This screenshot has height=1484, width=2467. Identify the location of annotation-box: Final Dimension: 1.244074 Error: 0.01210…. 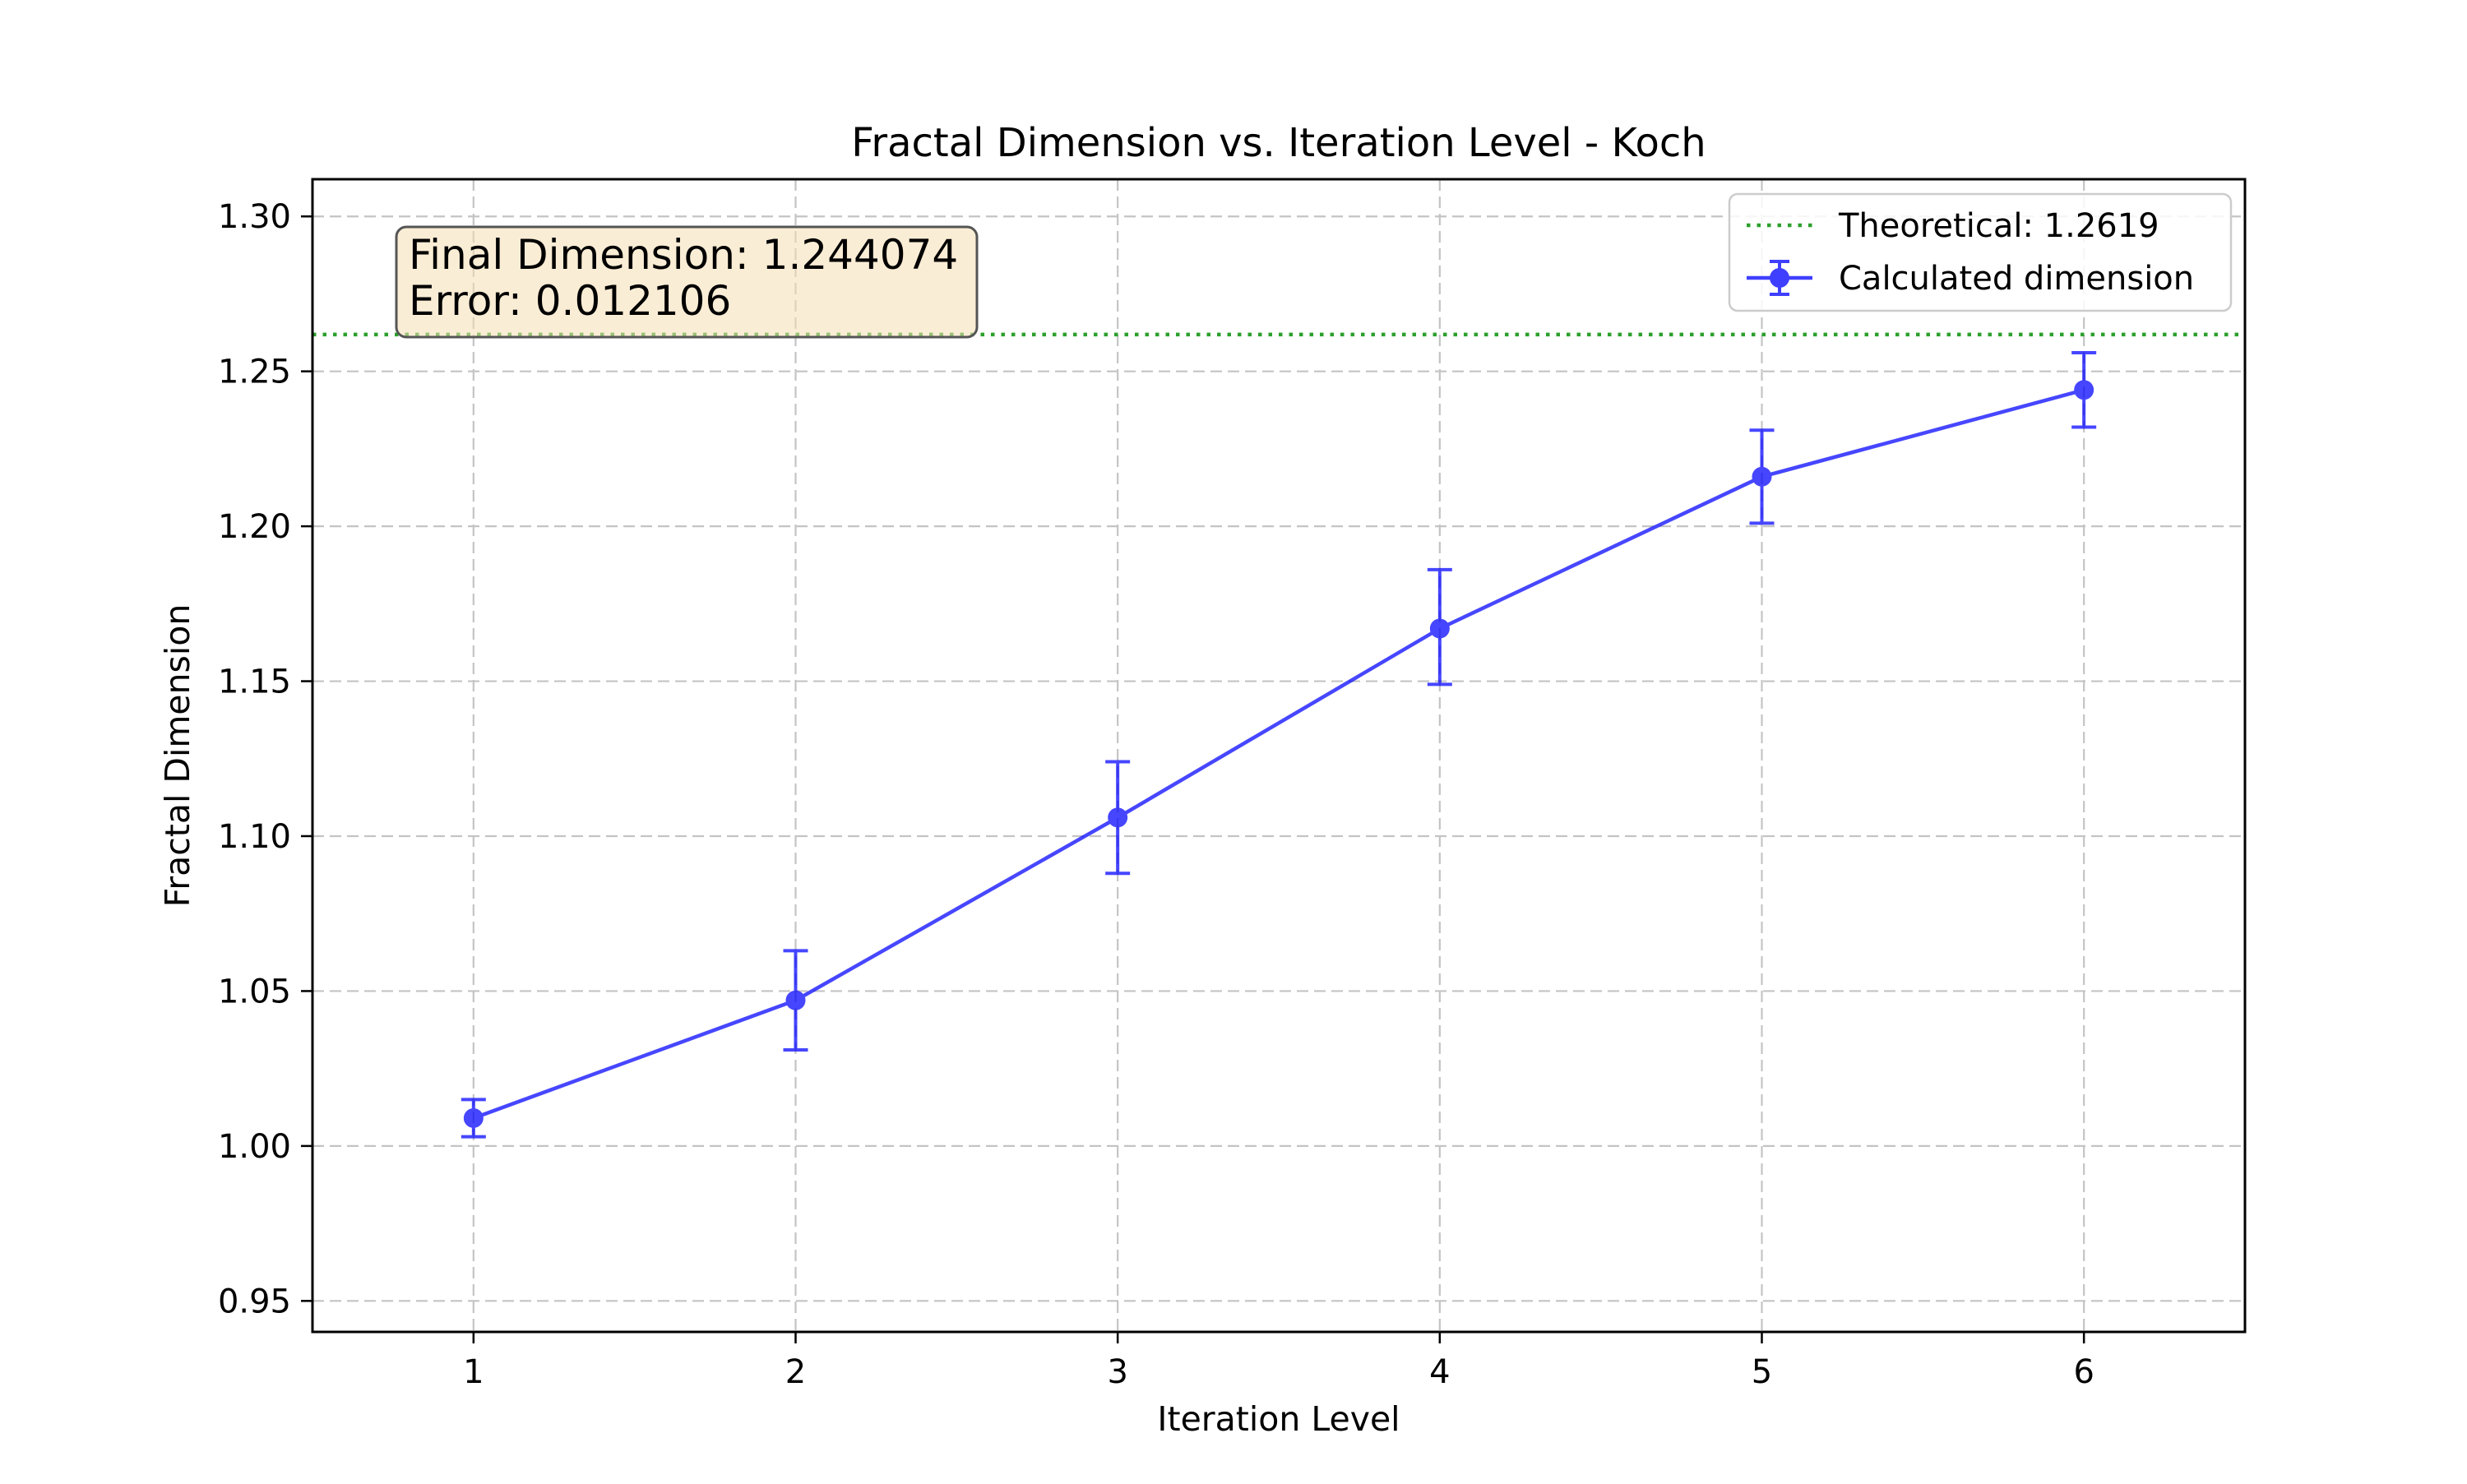
(687, 282).